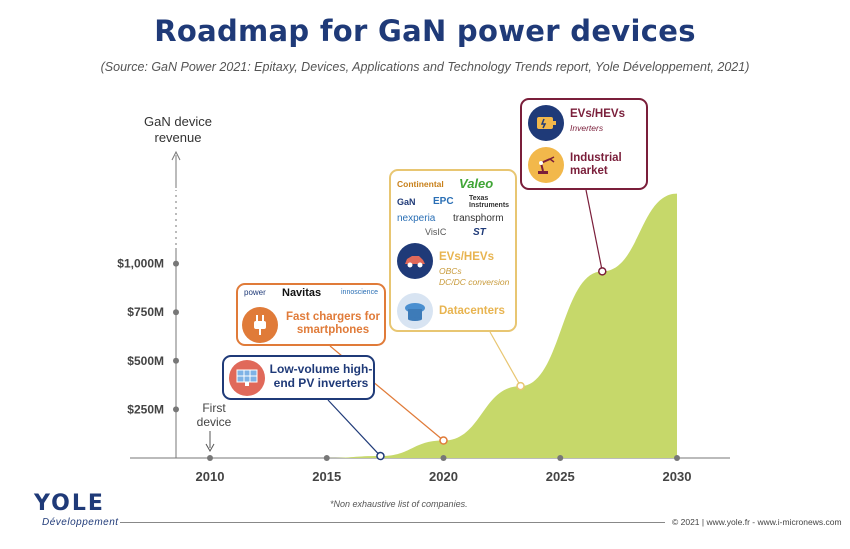 The height and width of the screenshot is (549, 850). I want to click on y-axis-label-line1: GaN device, so click(178, 121).